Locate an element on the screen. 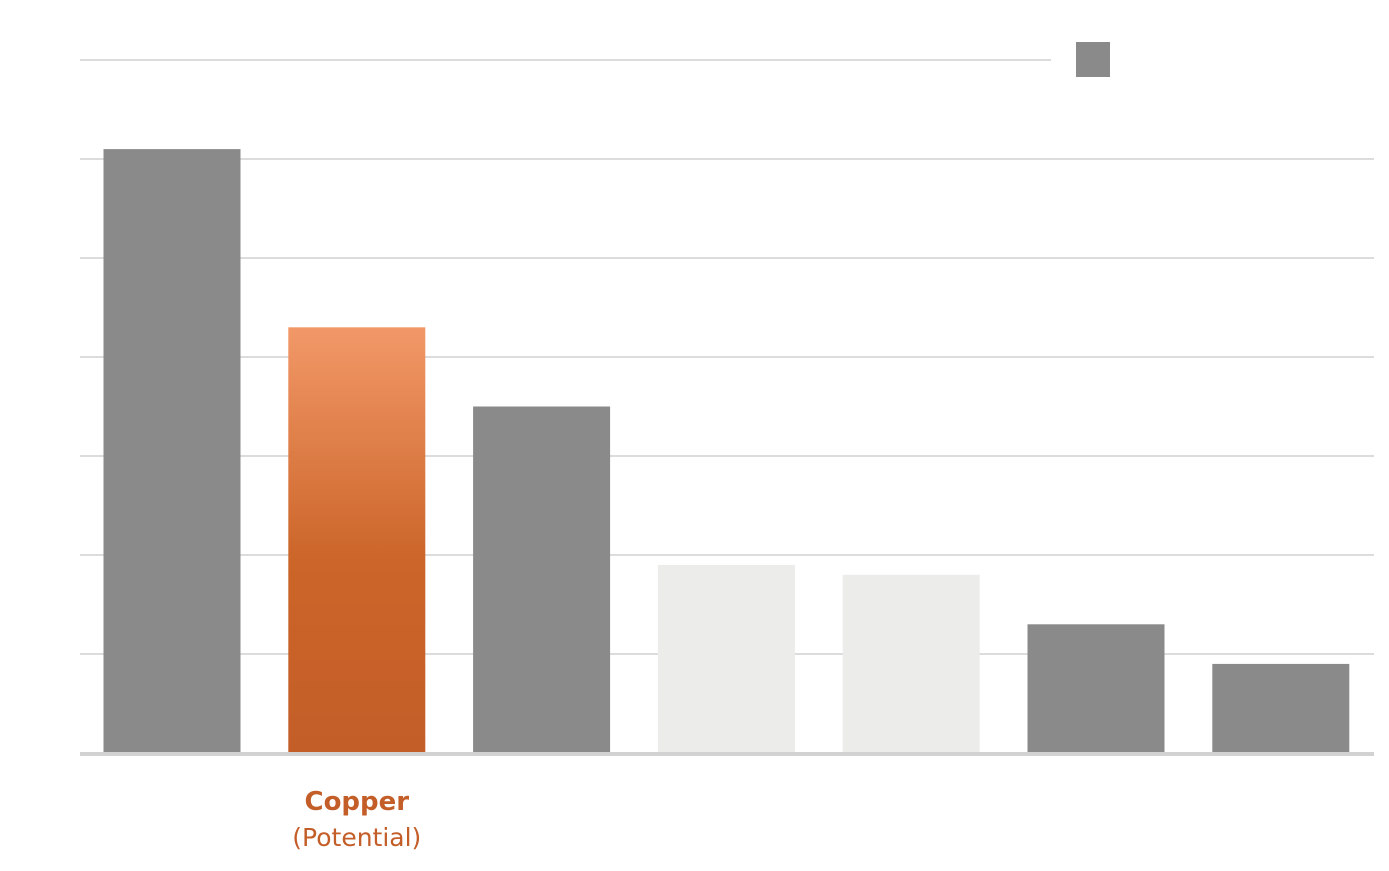 This screenshot has width=1389, height=871. category-sublabel: (Potential) is located at coordinates (357, 837).